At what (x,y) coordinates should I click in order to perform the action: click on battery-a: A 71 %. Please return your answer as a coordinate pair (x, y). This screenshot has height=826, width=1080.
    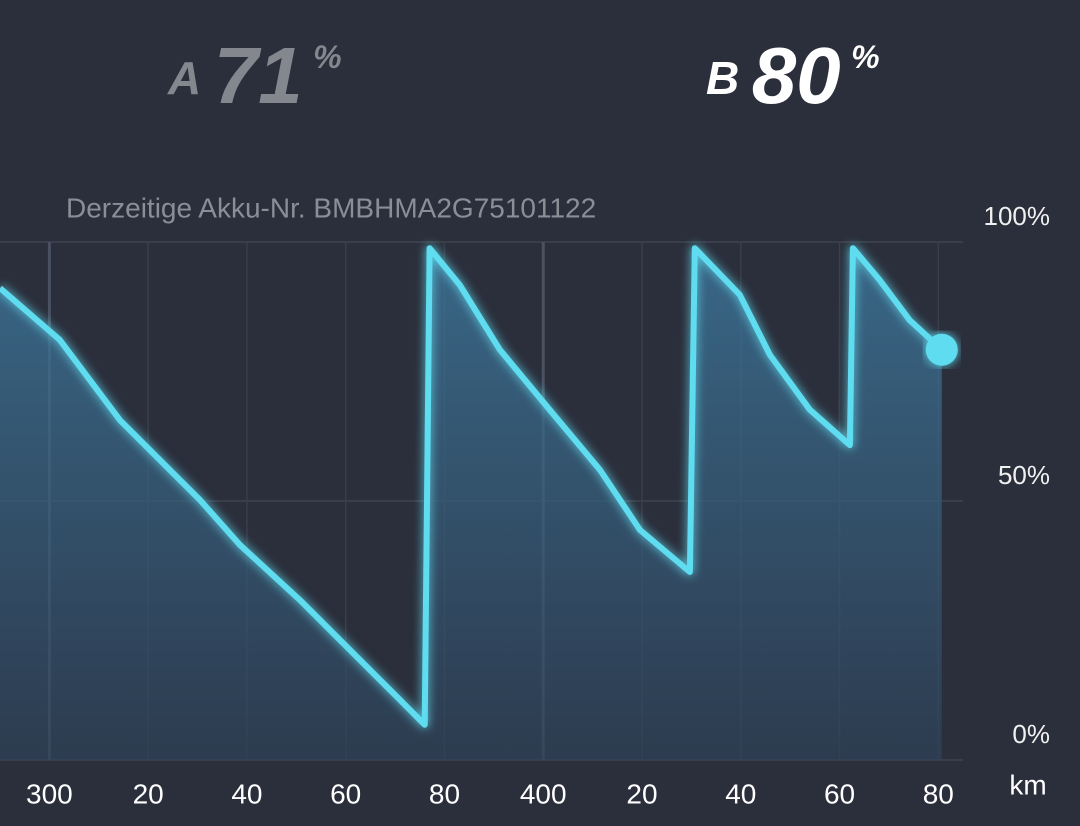
    Looking at the image, I should click on (254, 75).